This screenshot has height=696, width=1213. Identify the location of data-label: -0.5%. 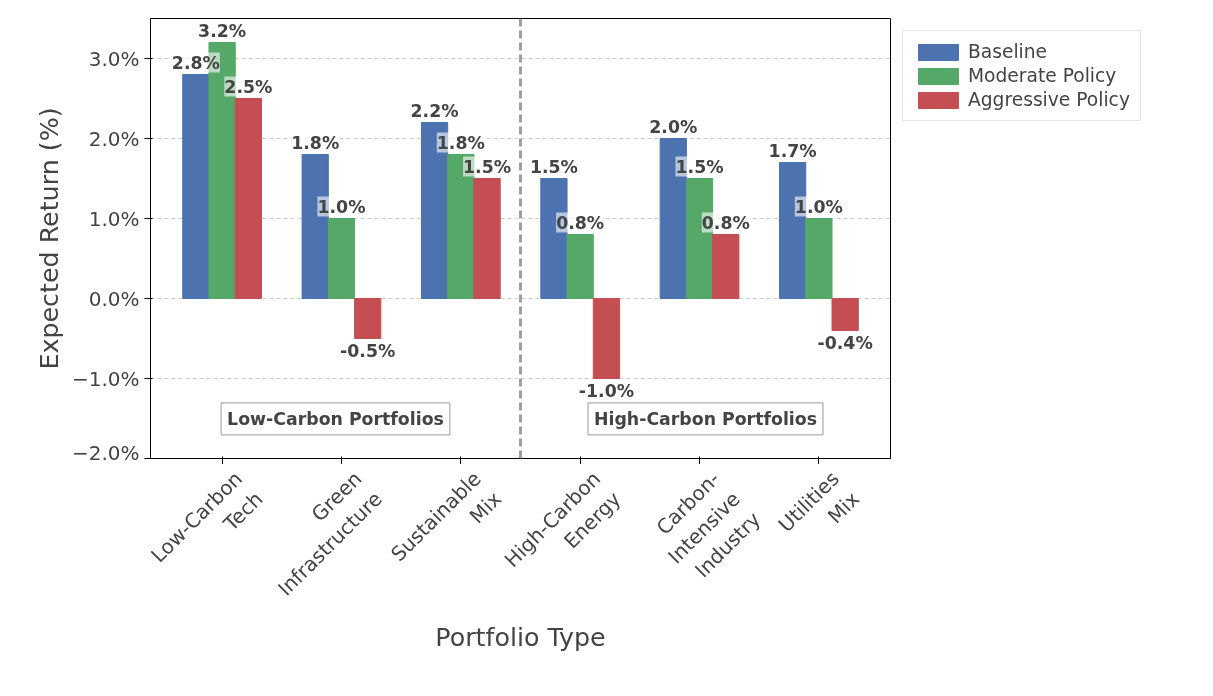
(368, 350).